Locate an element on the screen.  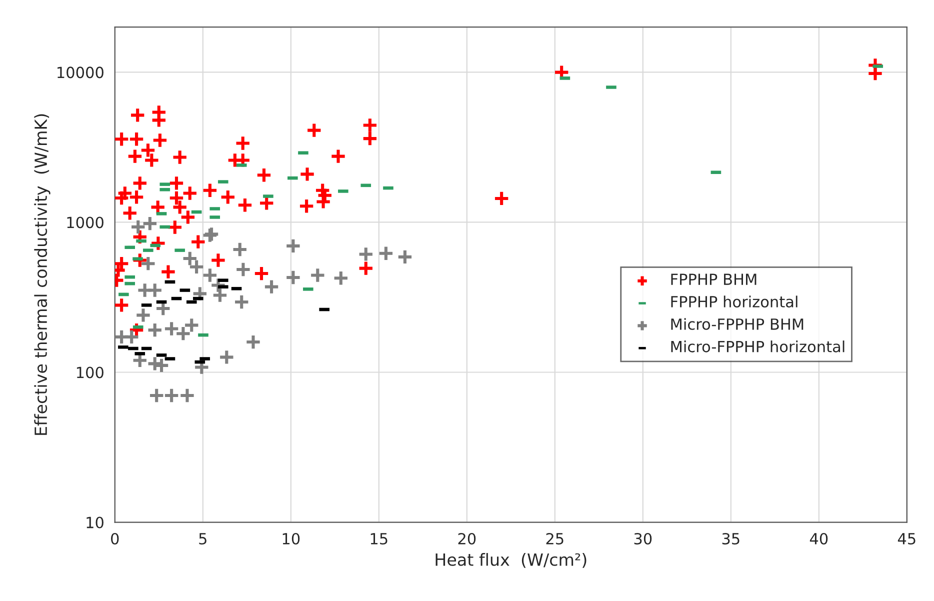
x-tick-label: 0 is located at coordinates (115, 538).